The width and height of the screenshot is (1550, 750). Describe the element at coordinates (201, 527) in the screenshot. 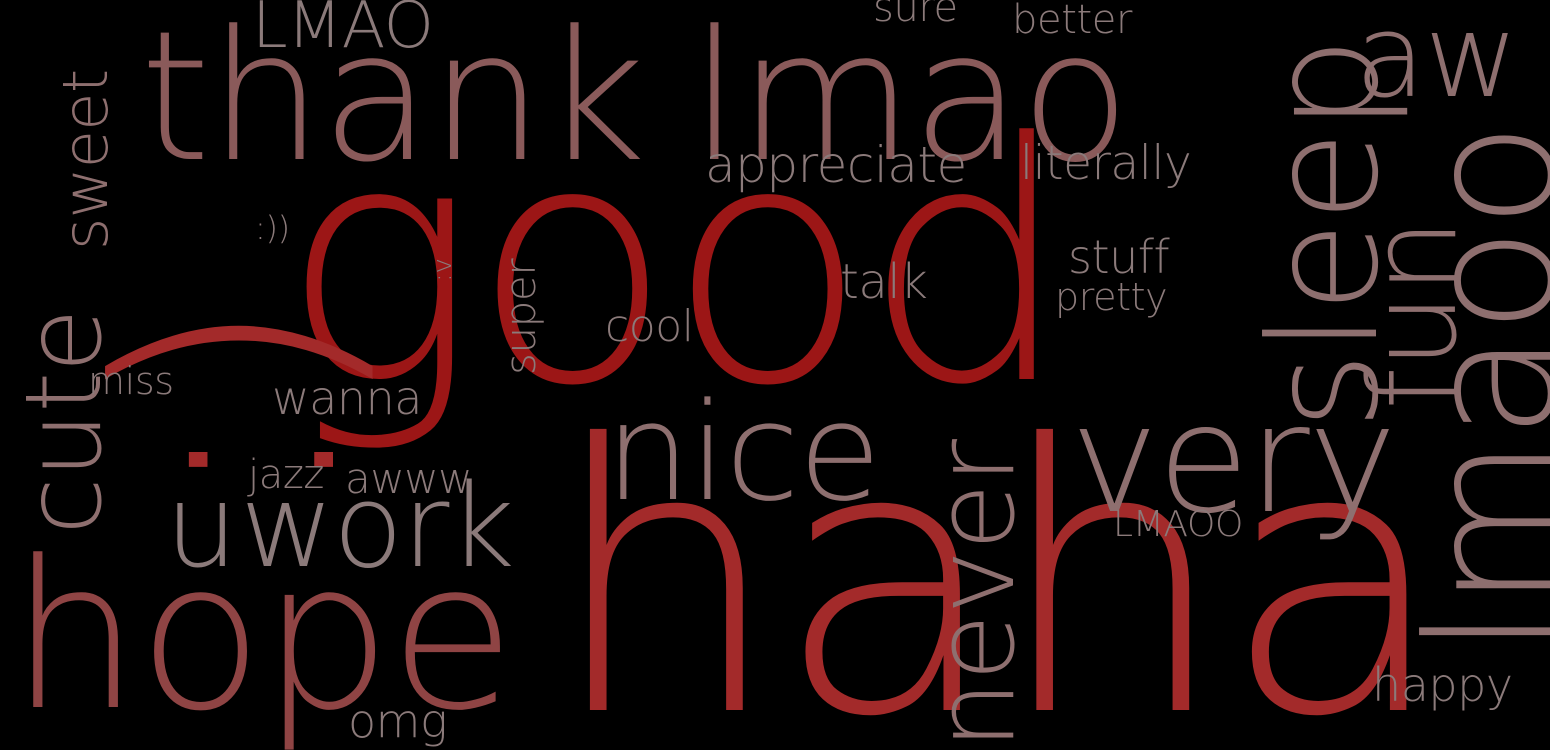

I see `word-u: u` at that location.